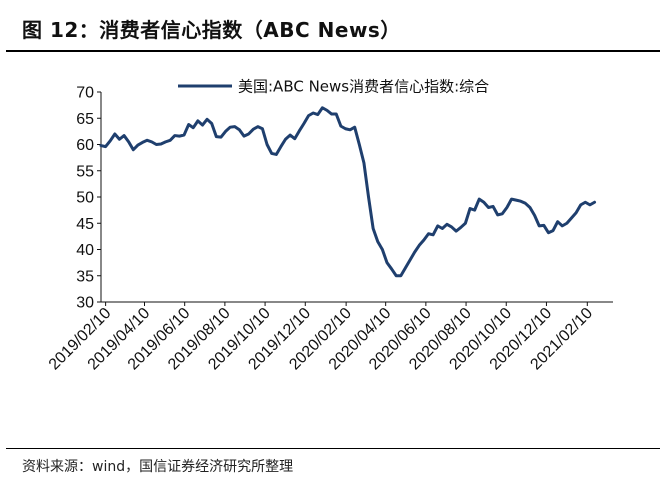  Describe the element at coordinates (333, 51) in the screenshot. I see `top-rule` at that location.